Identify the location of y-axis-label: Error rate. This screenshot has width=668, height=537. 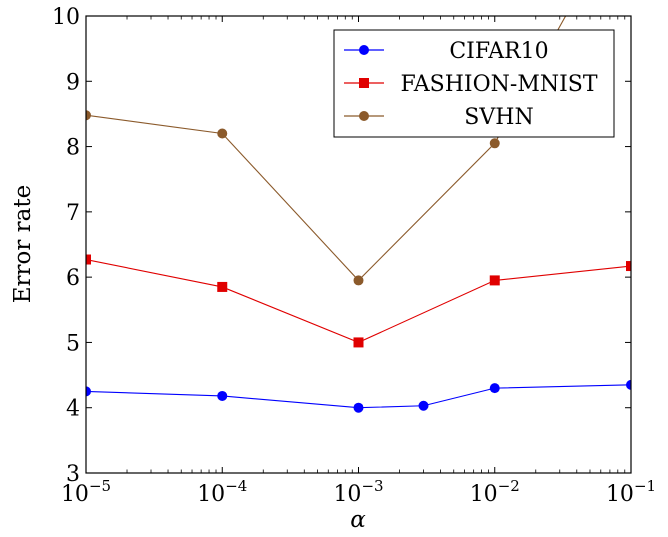
(23, 244).